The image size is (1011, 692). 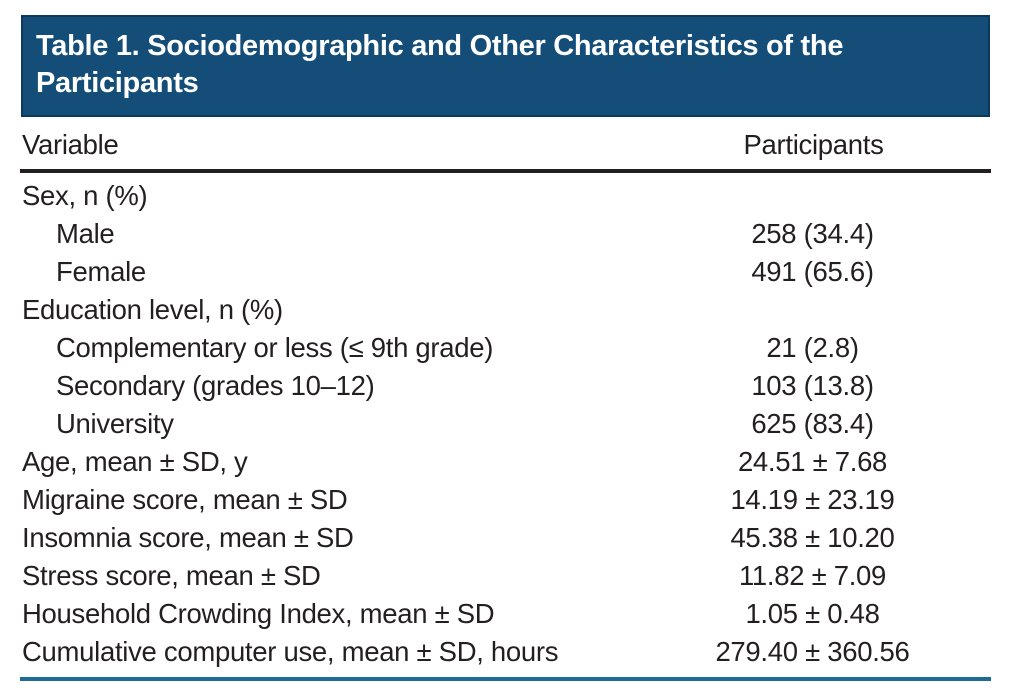 I want to click on row-label: University, so click(x=115, y=423).